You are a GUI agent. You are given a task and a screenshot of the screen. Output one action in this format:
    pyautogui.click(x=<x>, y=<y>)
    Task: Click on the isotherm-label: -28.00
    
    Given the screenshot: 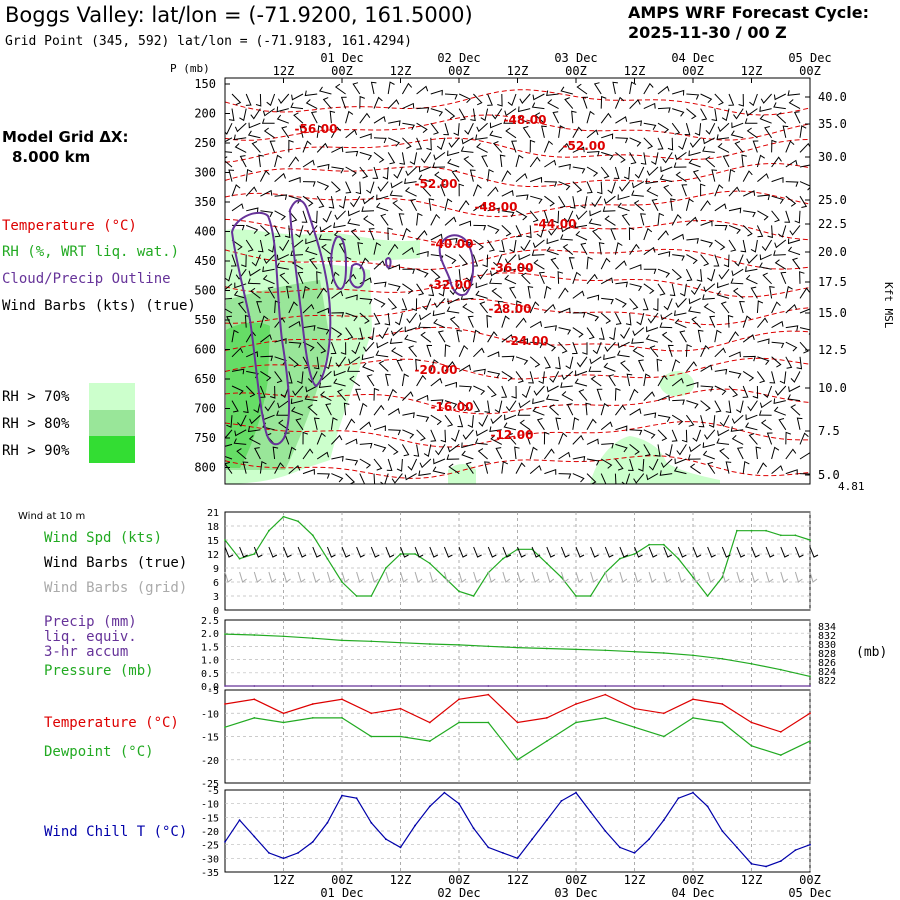 What is the action you would take?
    pyautogui.click(x=510, y=309)
    